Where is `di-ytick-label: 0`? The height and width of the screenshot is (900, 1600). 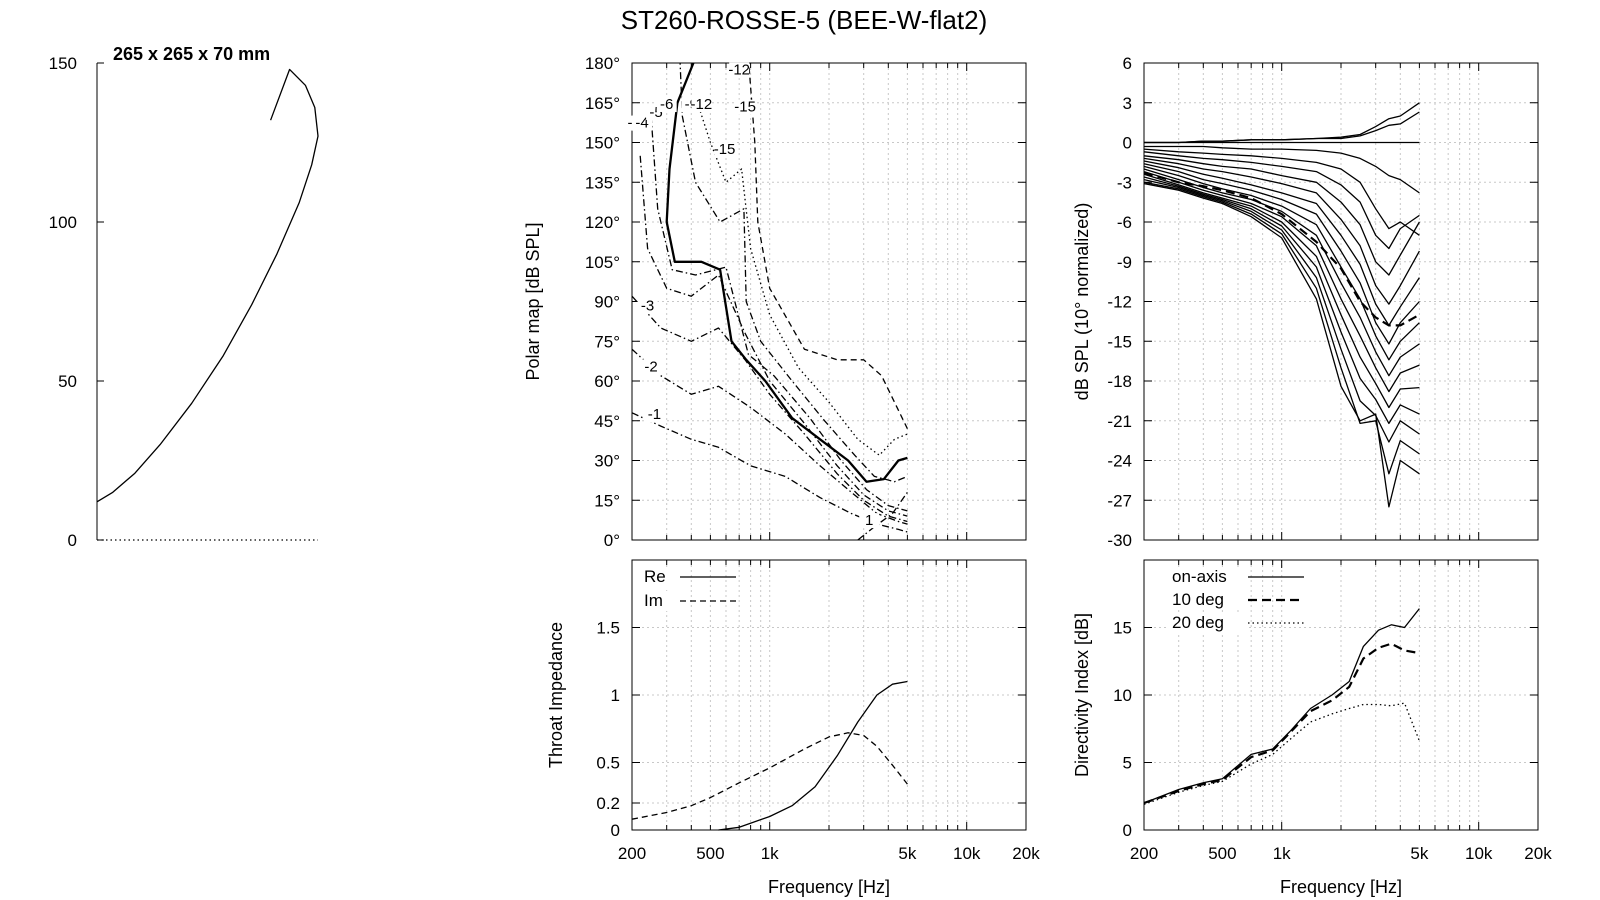
di-ytick-label: 0 is located at coordinates (1127, 830).